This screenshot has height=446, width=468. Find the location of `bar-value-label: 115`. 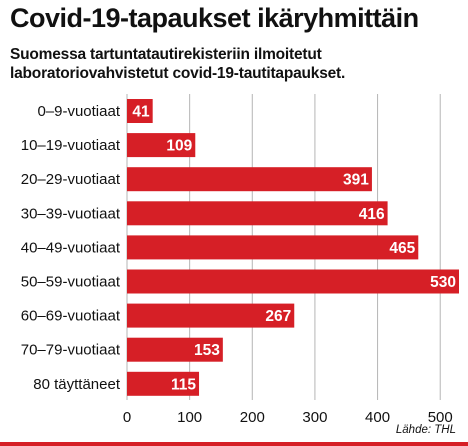

bar-value-label: 115 is located at coordinates (183, 384).